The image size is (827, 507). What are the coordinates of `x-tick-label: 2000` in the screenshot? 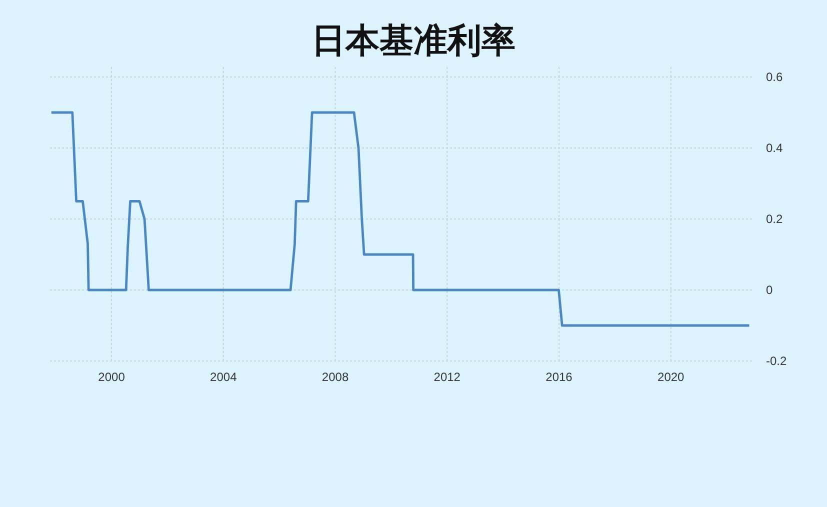 It's located at (112, 377).